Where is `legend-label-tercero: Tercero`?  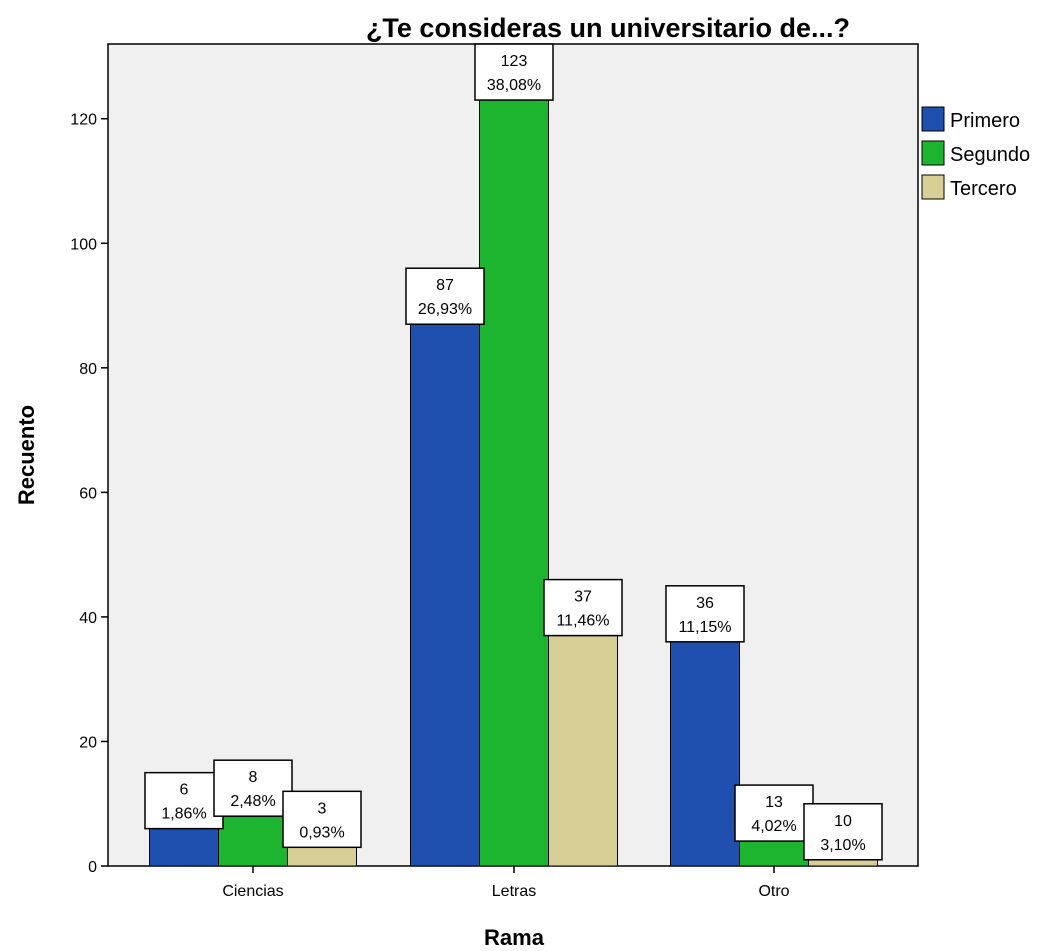
legend-label-tercero: Tercero is located at coordinates (983, 189).